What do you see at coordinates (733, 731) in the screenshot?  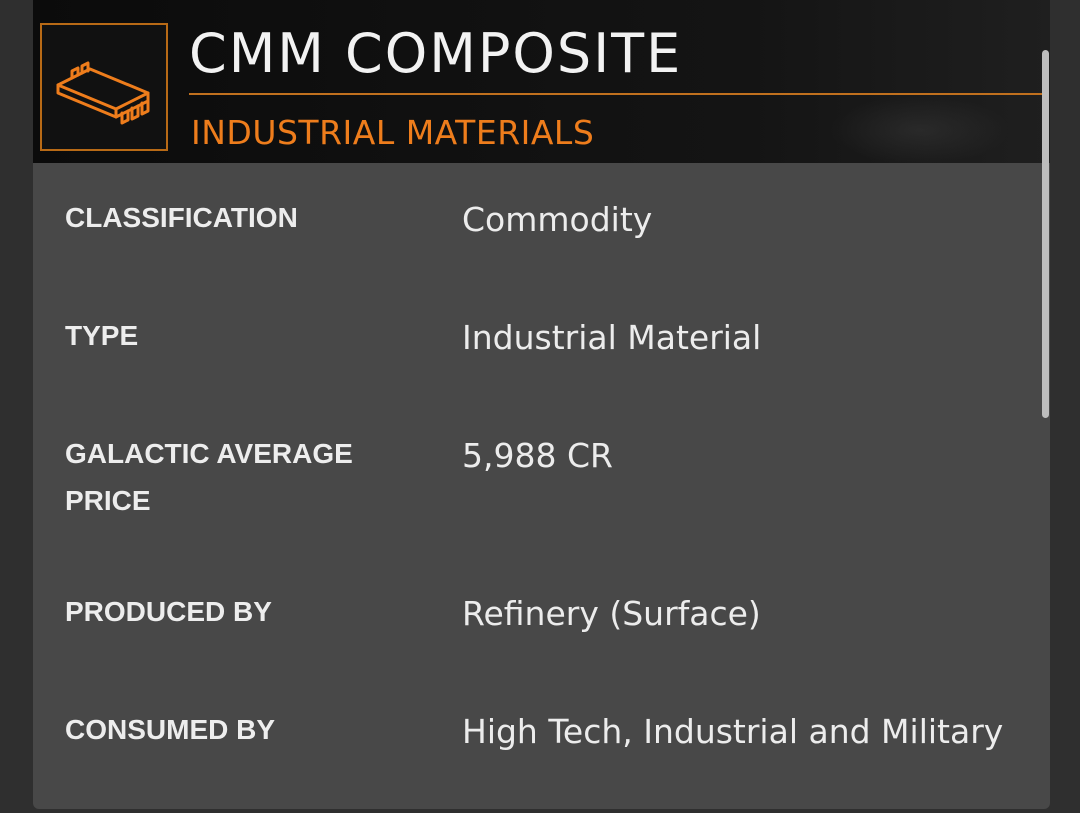 I see `detail-value: High Tech, Industrial and Military` at bounding box center [733, 731].